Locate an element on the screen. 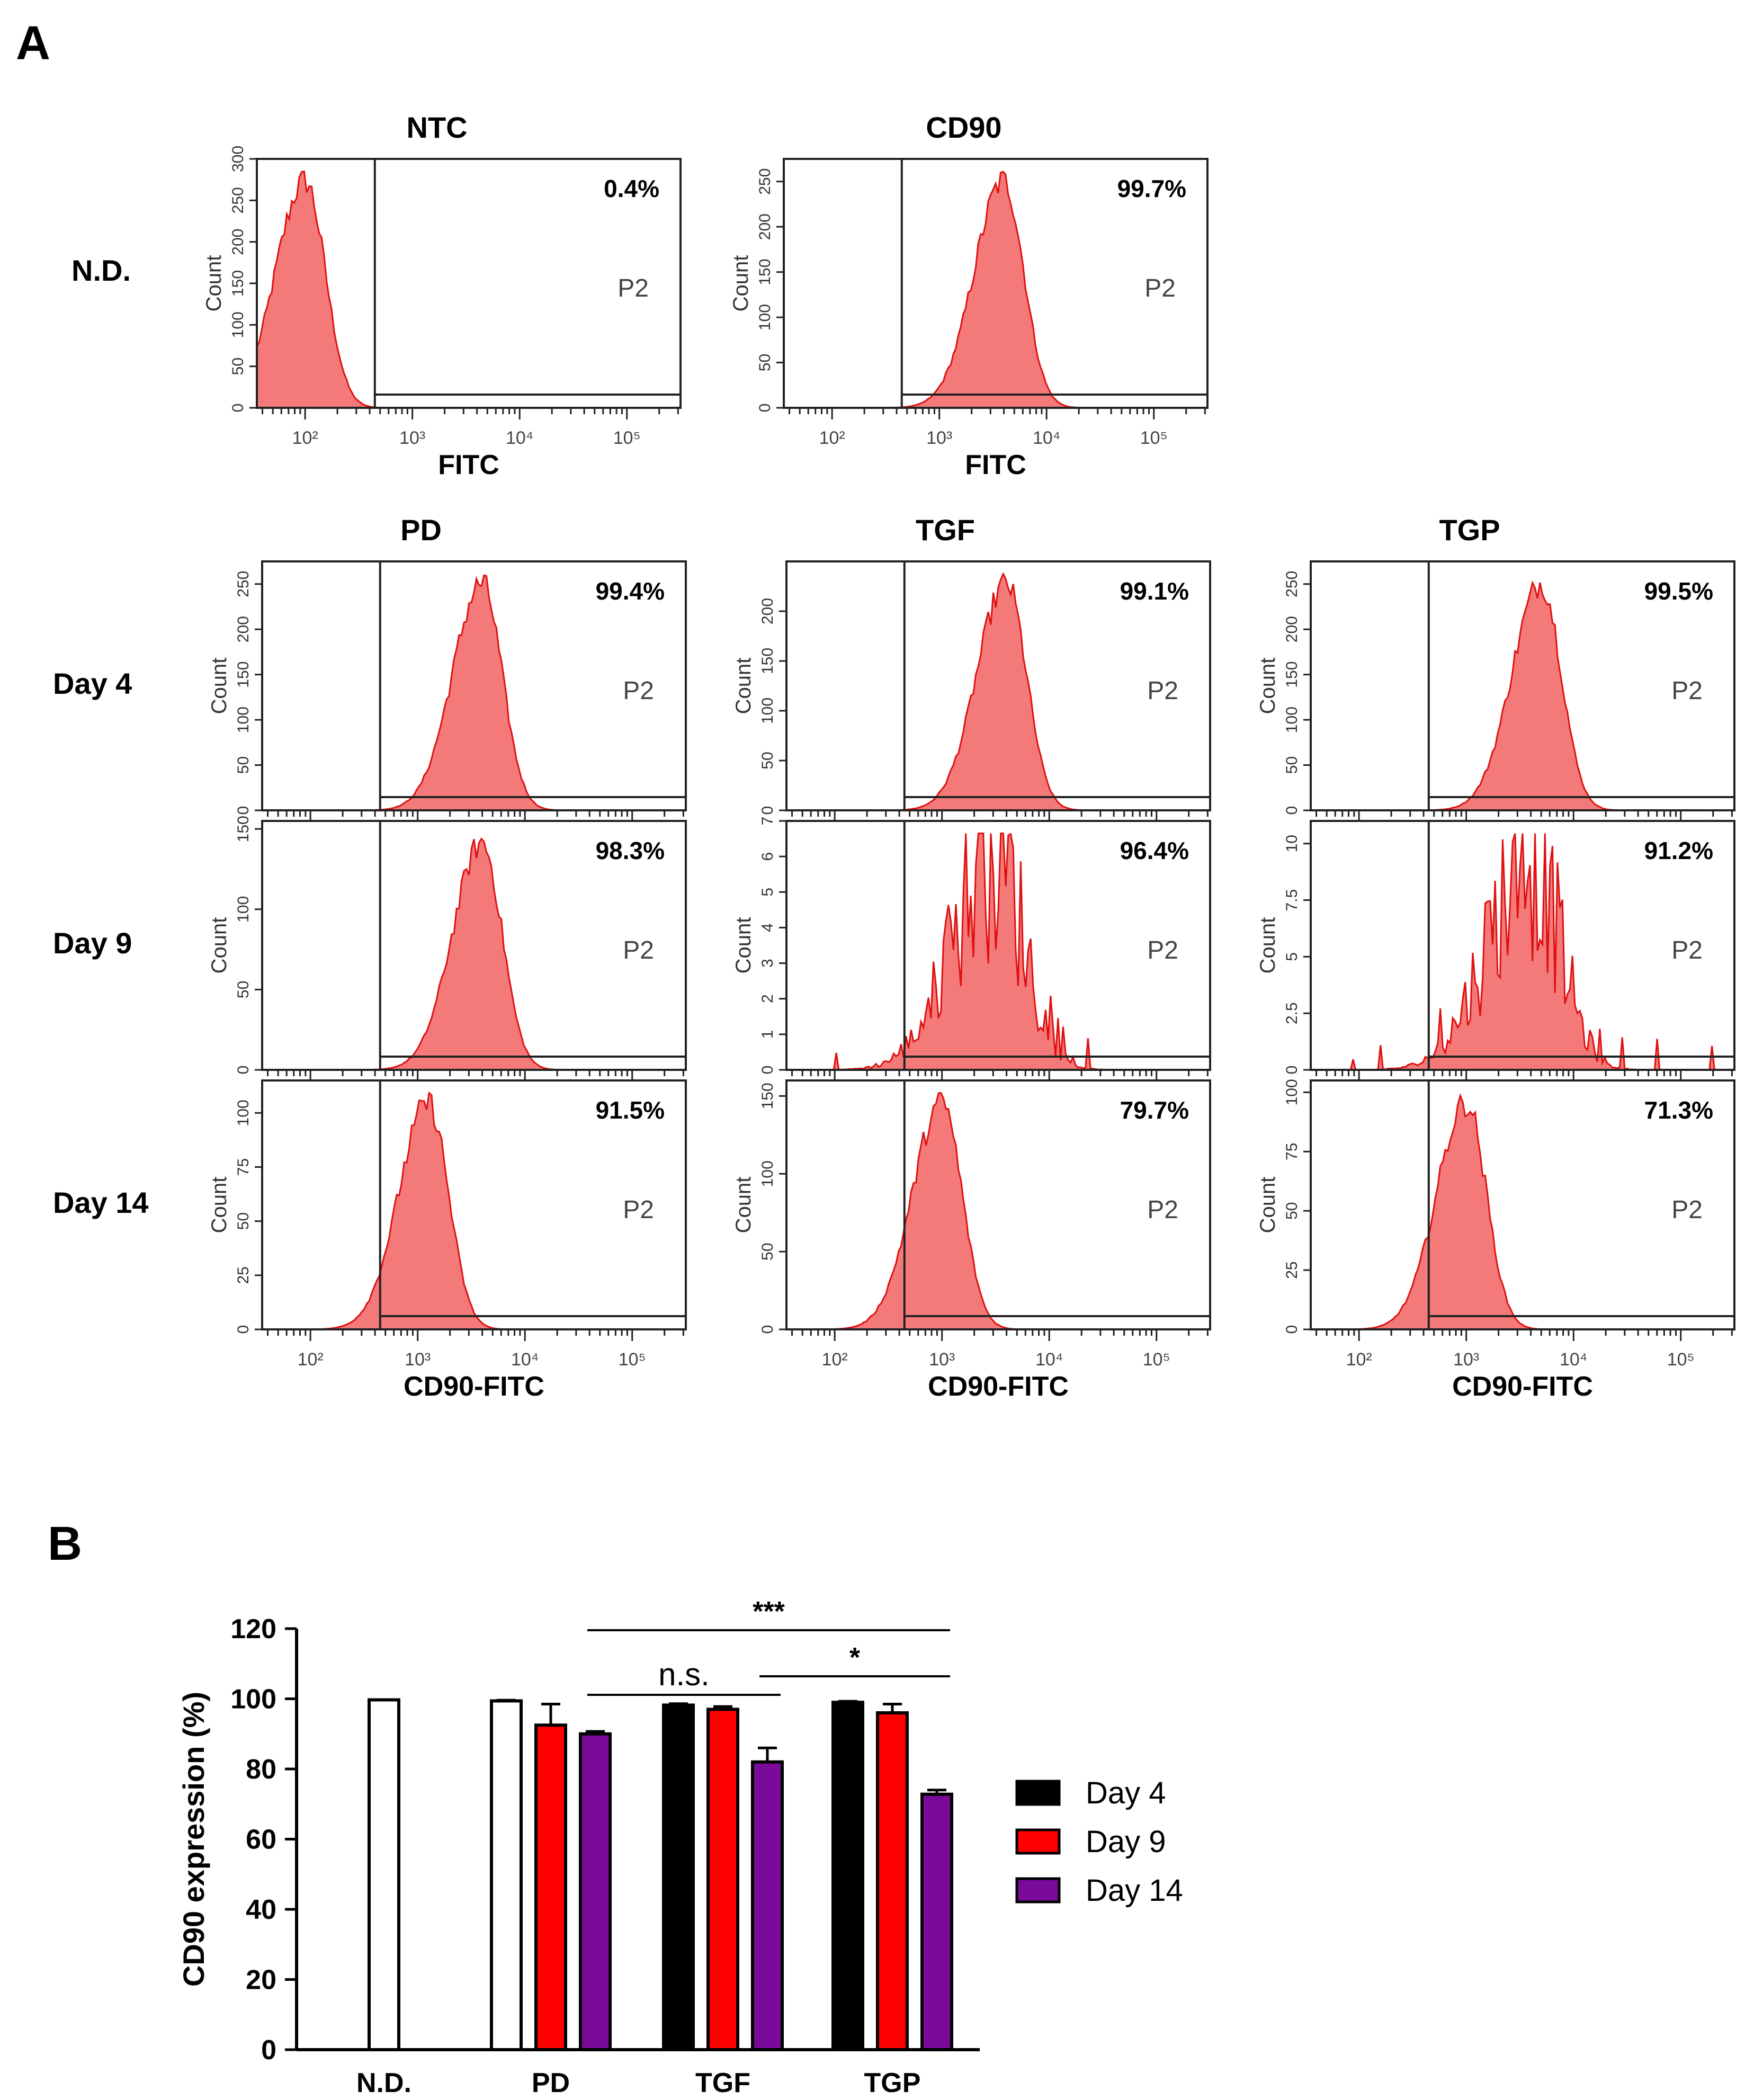  y-tick-label-top-1-2: 100 is located at coordinates (765, 317).